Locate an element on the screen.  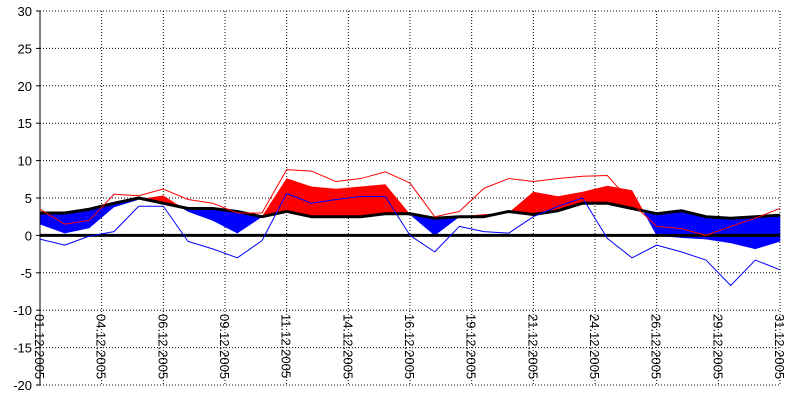
x-tick-label: 19.12.2005 is located at coordinates (471, 346).